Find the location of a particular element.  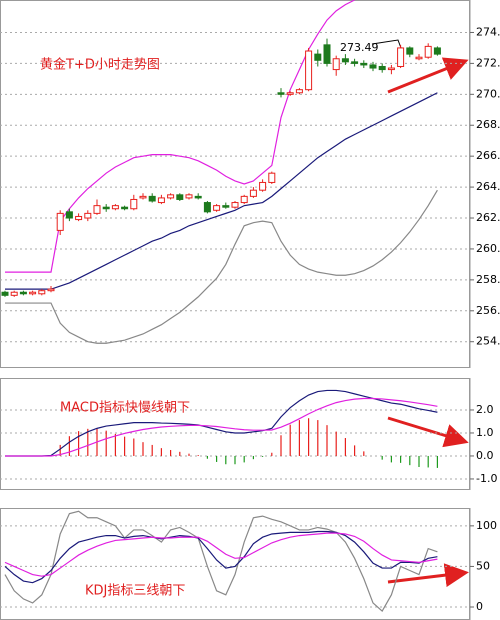

y-tick-label: 100 is located at coordinates (486, 525).